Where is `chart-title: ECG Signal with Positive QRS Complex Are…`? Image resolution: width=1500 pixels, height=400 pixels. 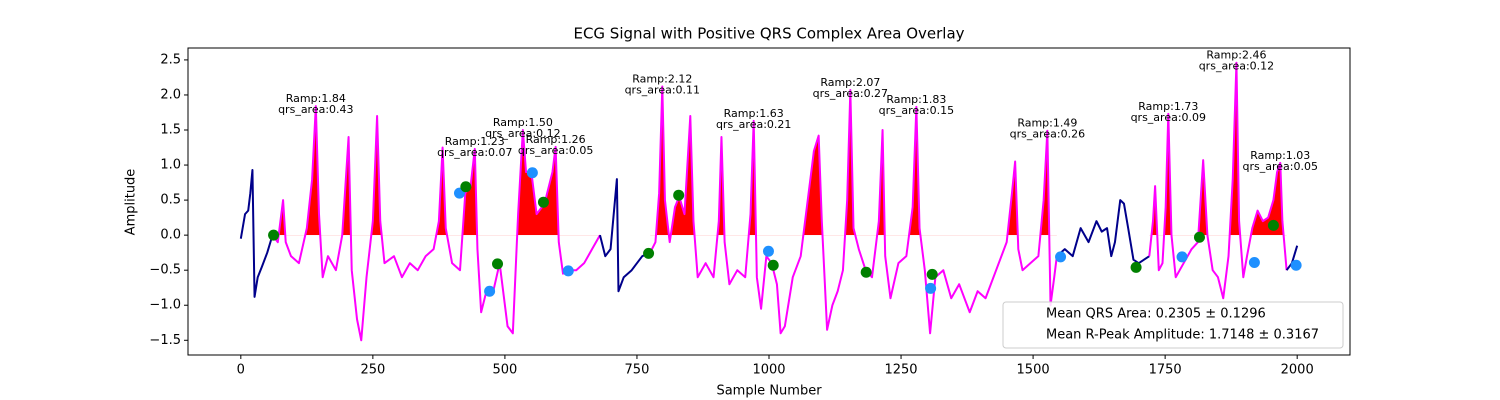 chart-title: ECG Signal with Positive QRS Complex Are… is located at coordinates (768, 34).